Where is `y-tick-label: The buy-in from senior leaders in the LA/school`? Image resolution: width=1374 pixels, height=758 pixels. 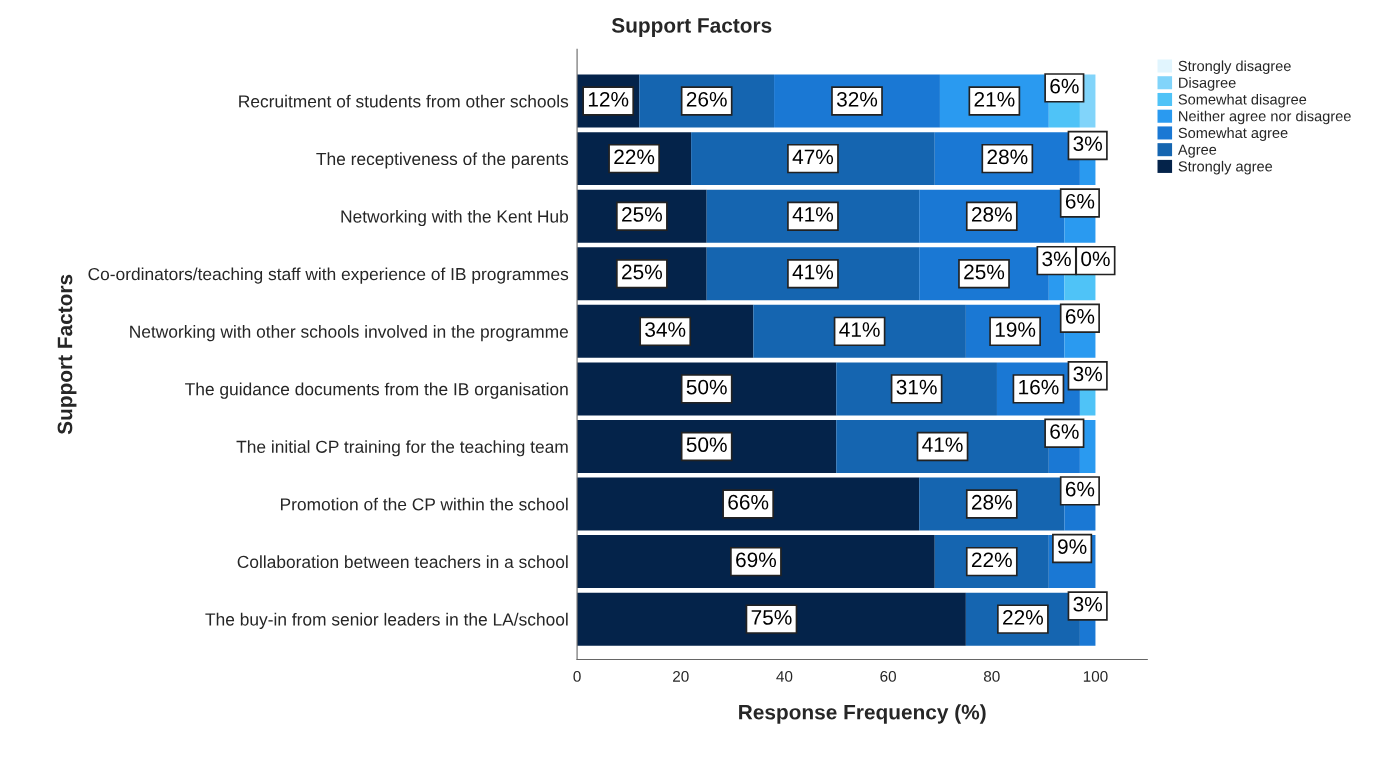
y-tick-label: The buy-in from senior leaders in the LA/school is located at coordinates (386, 621).